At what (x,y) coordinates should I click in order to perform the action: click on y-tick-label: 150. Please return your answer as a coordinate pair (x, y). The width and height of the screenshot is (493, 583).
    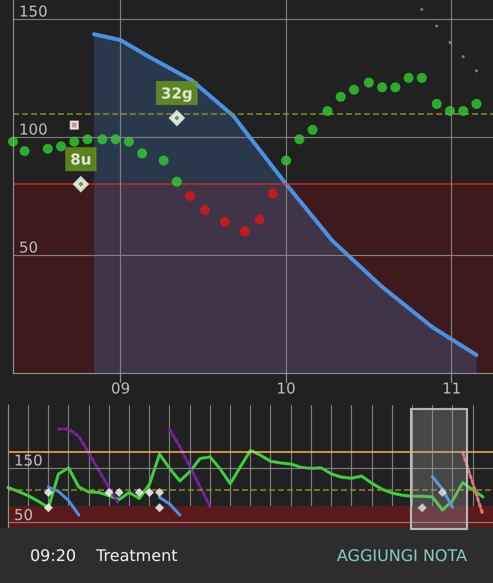
    Looking at the image, I should click on (33, 11).